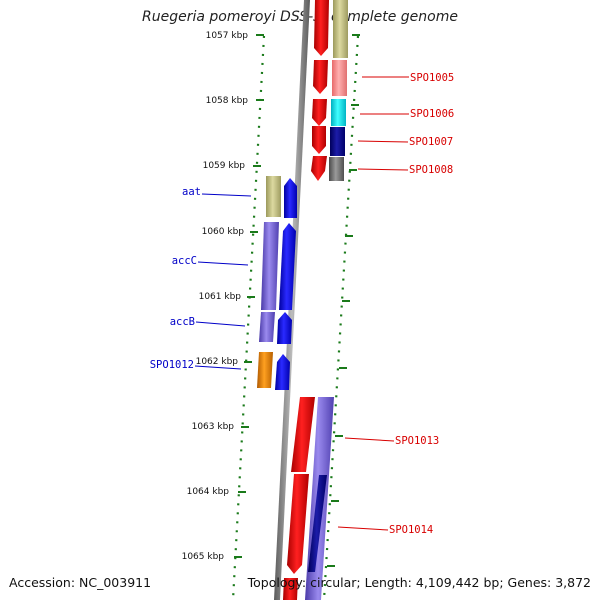 Image resolution: width=600 pixels, height=600 pixels. I want to click on gene-label-spo1006: SPO1006, so click(432, 114).